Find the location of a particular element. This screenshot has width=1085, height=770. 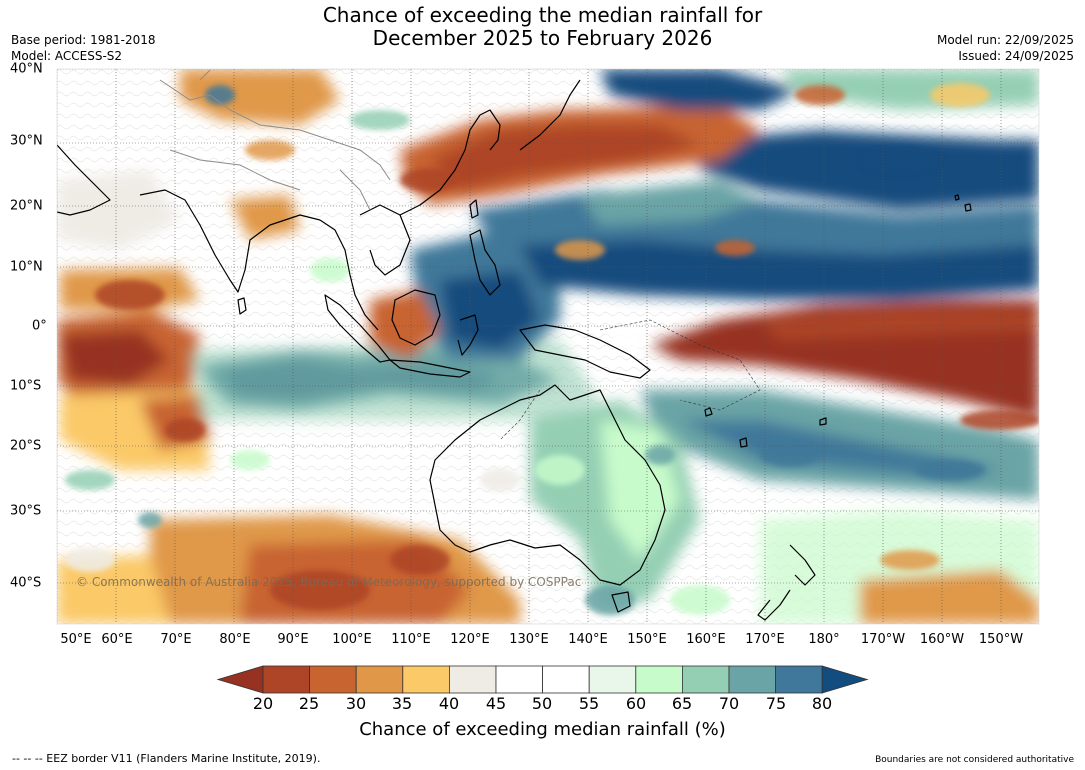

cb-tick-30: 30 is located at coordinates (356, 703).